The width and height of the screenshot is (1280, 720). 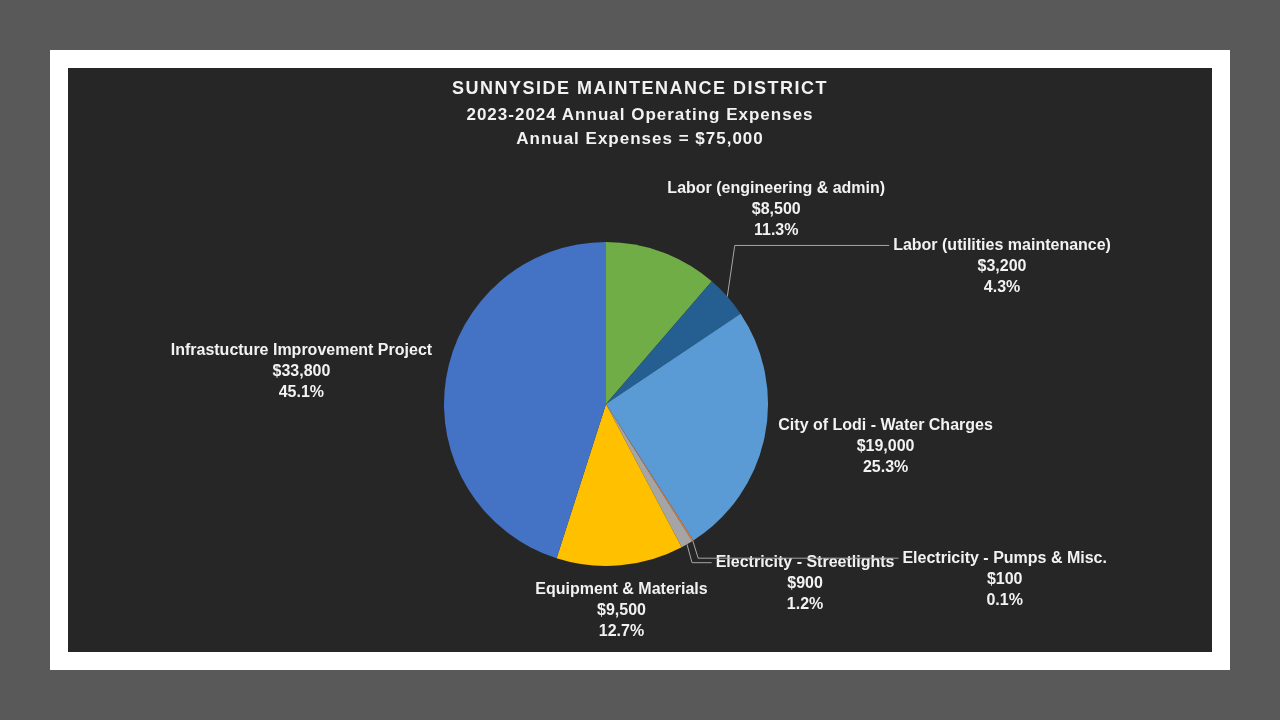 What do you see at coordinates (301, 381) in the screenshot?
I see `data-label: $33,800 45.1%` at bounding box center [301, 381].